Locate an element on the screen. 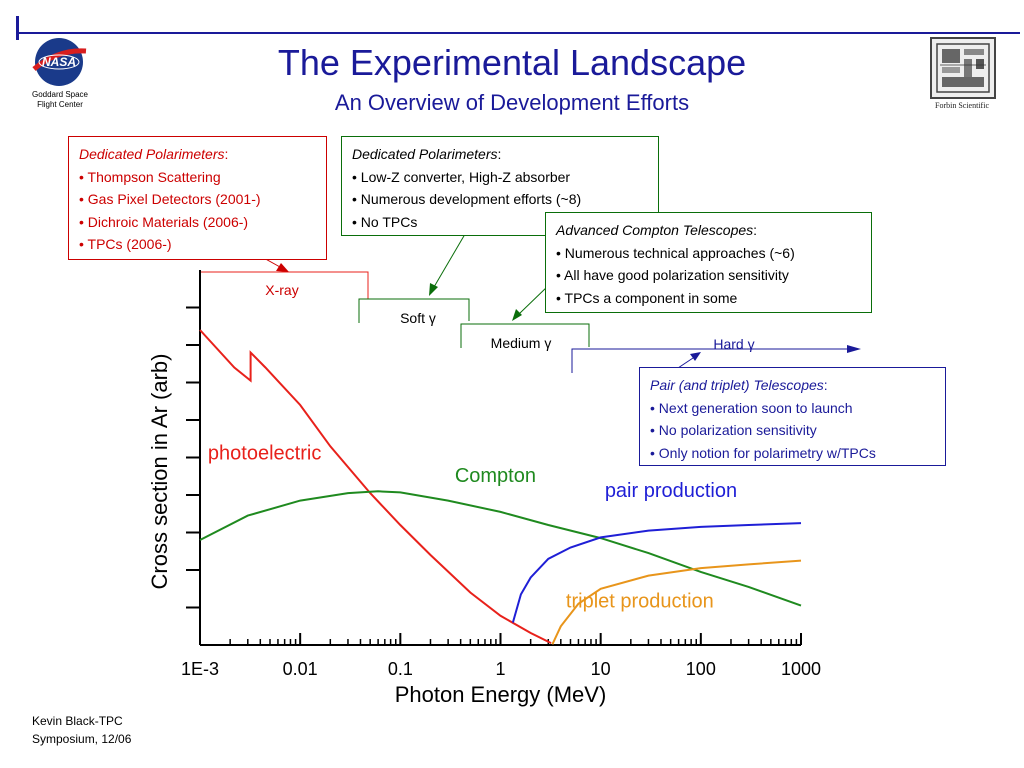 The image size is (1024, 768). medium-band-line is located at coordinates (525, 335).